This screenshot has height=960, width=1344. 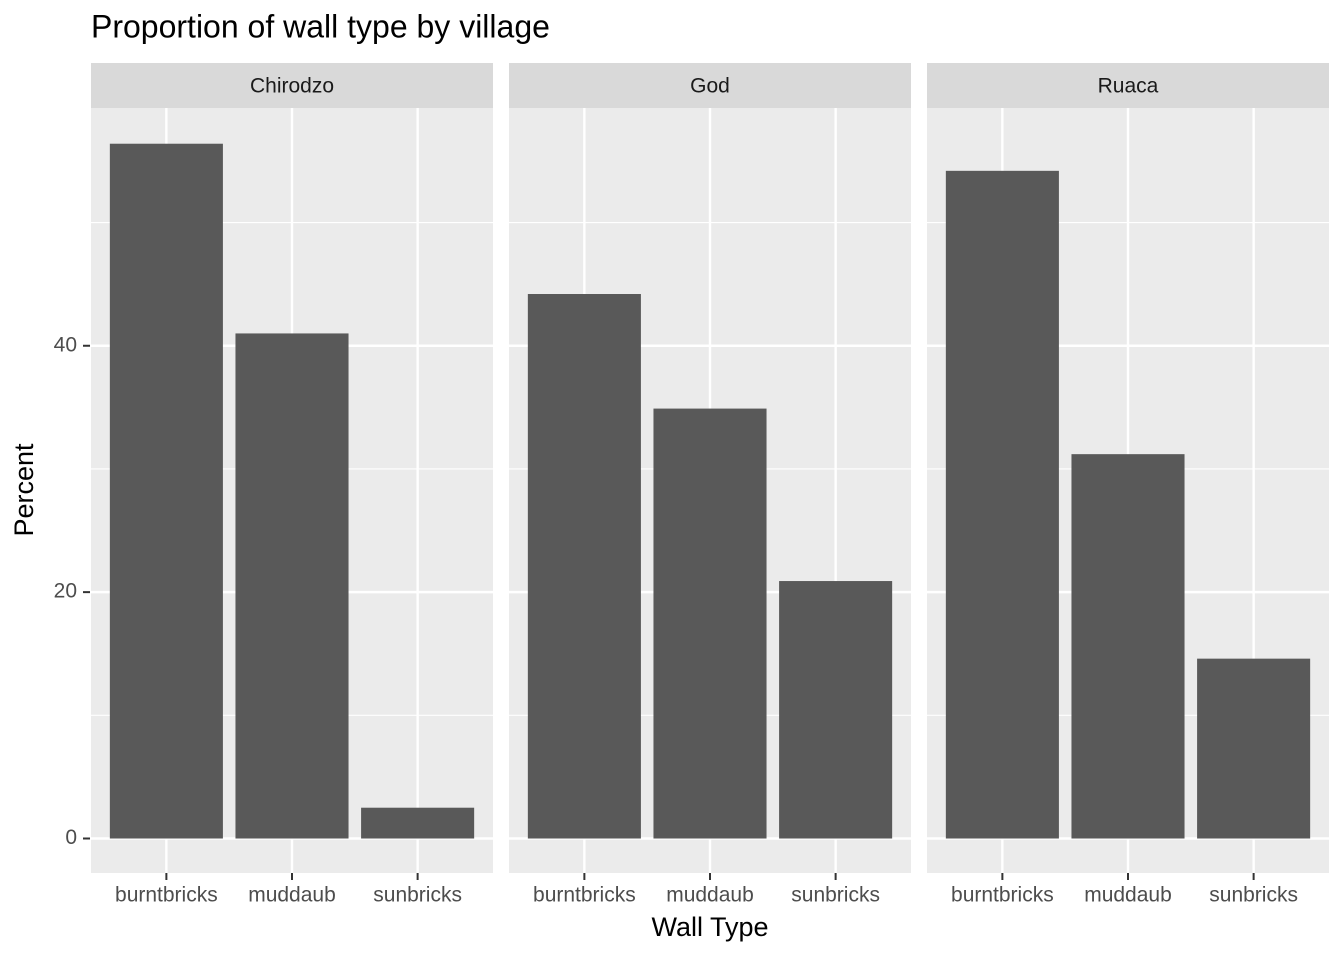 I want to click on strip-label: God, so click(x=710, y=86).